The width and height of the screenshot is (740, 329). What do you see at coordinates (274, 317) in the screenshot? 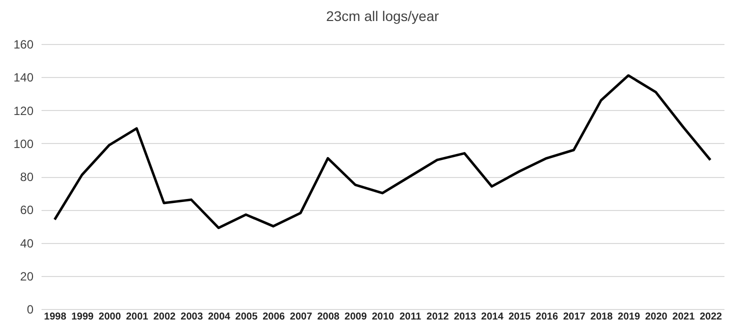
I see `x-tick-label: 2006` at bounding box center [274, 317].